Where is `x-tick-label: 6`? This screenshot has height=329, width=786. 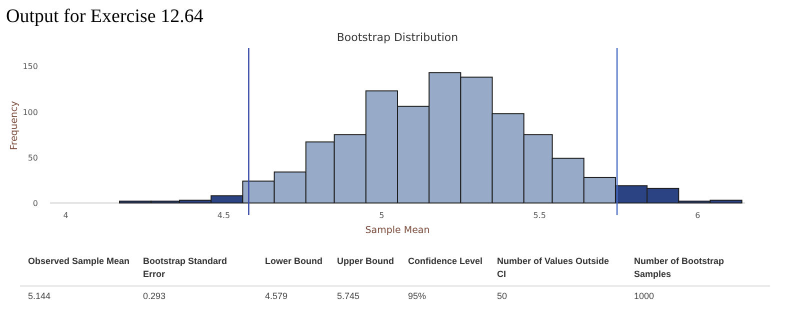 x-tick-label: 6 is located at coordinates (697, 215).